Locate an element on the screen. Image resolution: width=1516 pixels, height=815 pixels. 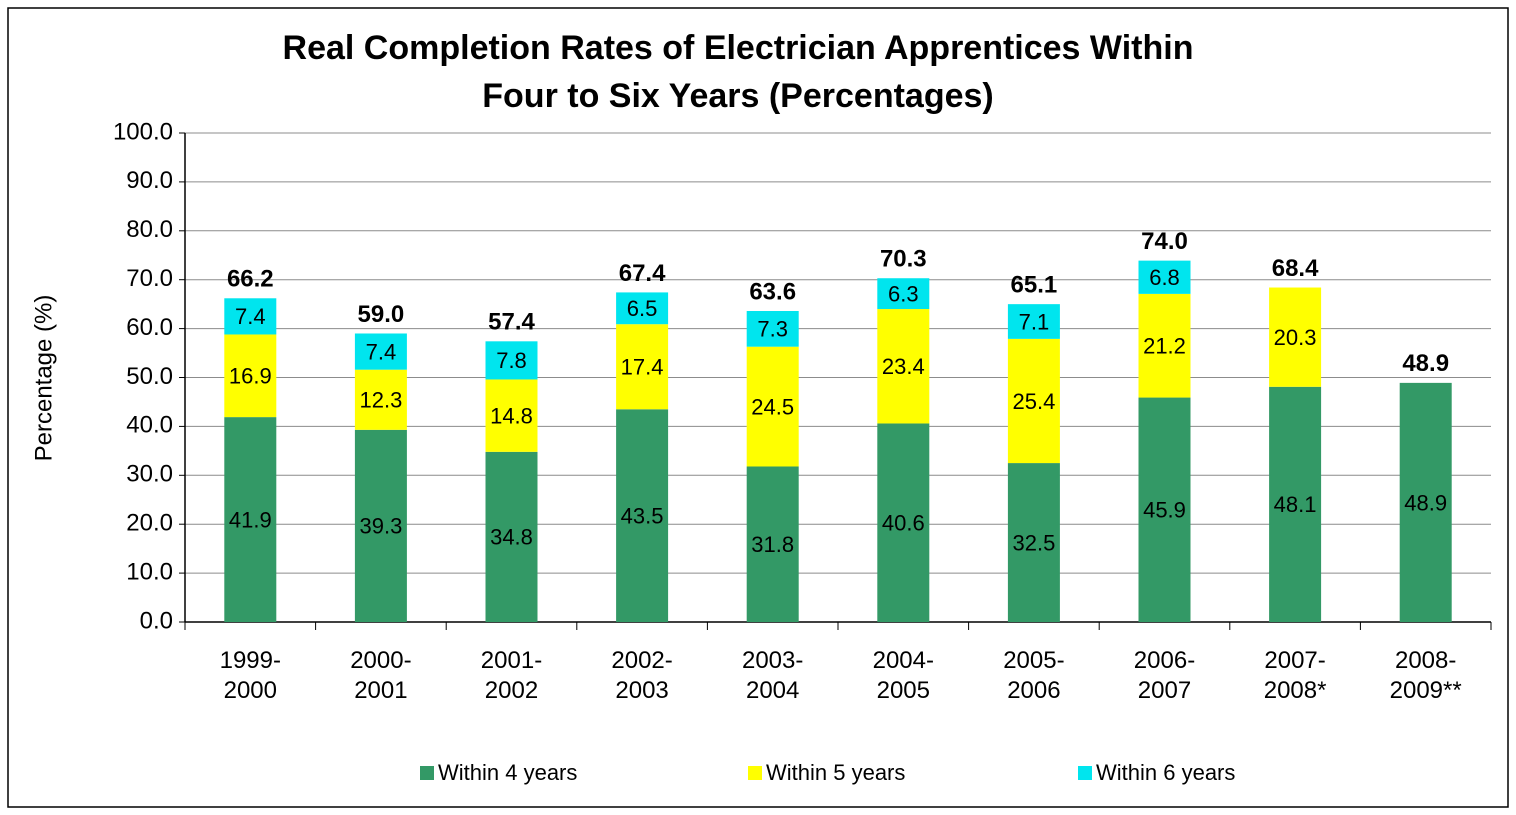
data-label: 21.2 is located at coordinates (1164, 346).